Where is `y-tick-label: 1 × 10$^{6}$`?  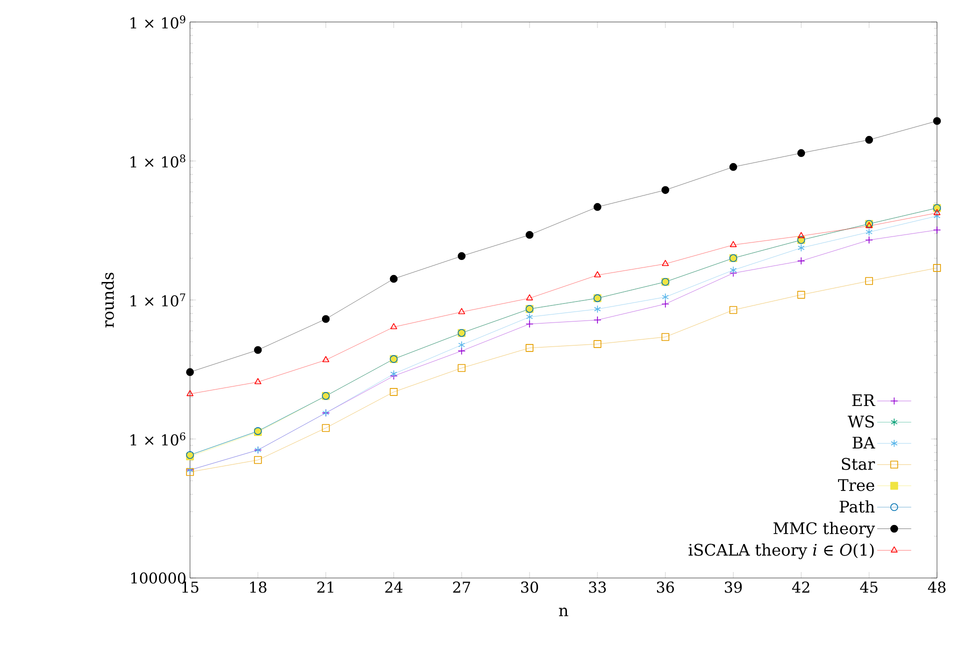 y-tick-label: 1 × 10$^{6}$ is located at coordinates (158, 439).